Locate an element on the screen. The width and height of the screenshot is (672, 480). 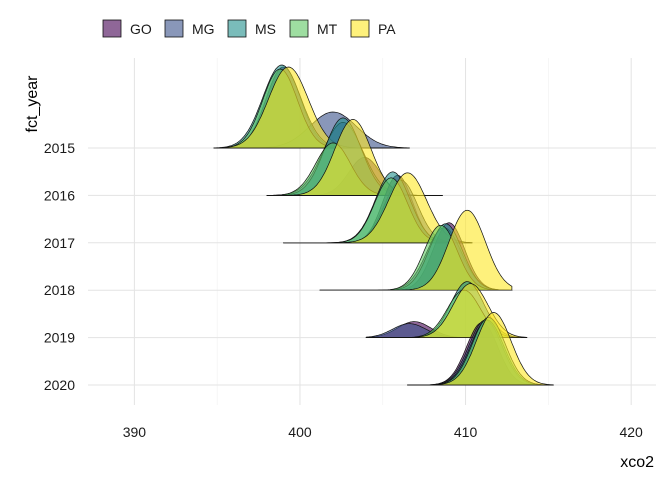
x-tick-labels: 390 400 410 420 is located at coordinates (383, 432).